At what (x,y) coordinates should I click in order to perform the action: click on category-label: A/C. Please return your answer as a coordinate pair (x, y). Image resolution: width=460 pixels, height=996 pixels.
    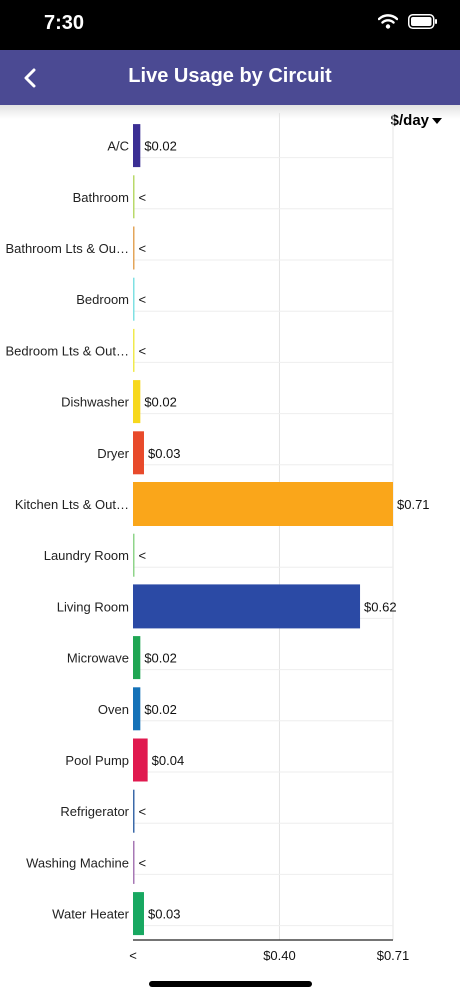
    Looking at the image, I should click on (118, 146).